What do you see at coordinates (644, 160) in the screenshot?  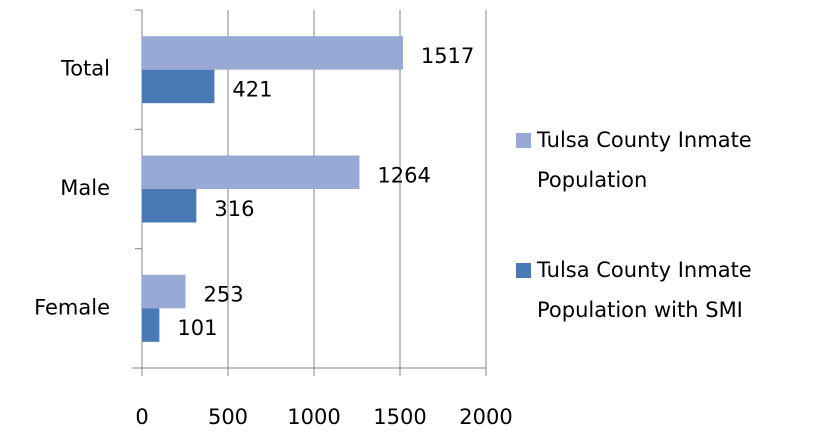 I see `legend-label: Tulsa County Inmate Population` at bounding box center [644, 160].